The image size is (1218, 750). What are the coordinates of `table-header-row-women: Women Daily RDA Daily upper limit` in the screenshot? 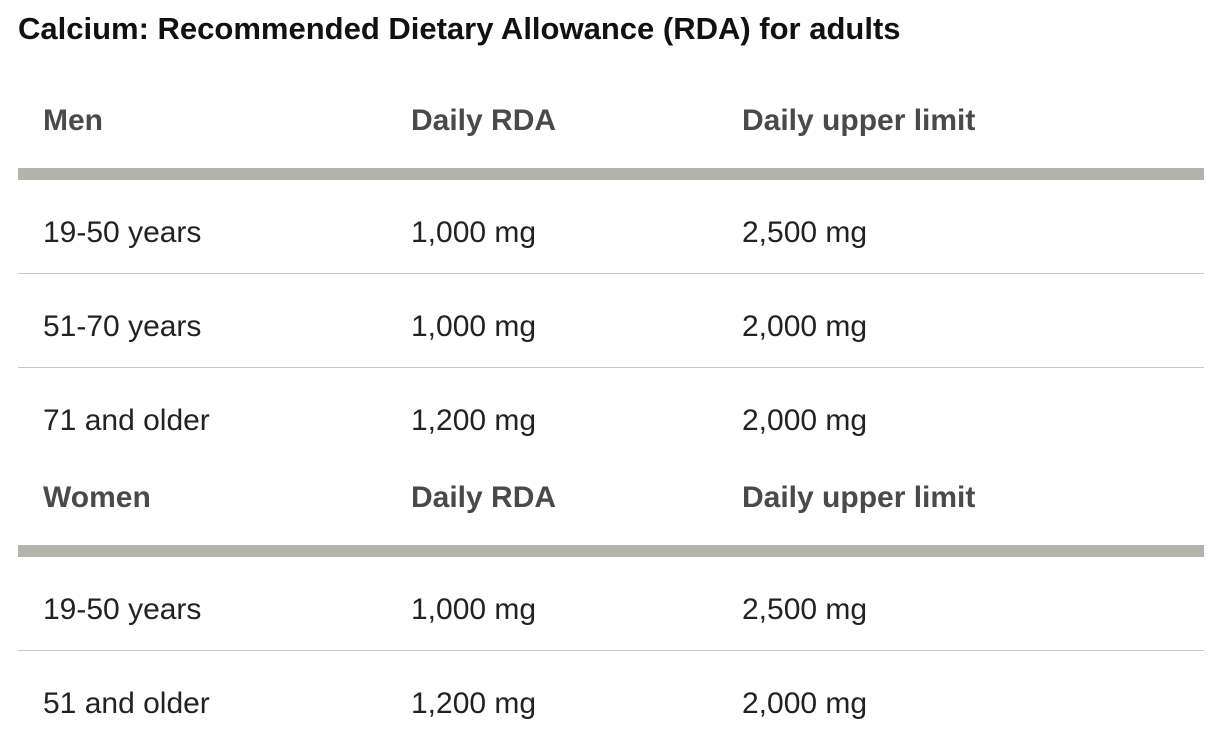 It's located at (611, 503).